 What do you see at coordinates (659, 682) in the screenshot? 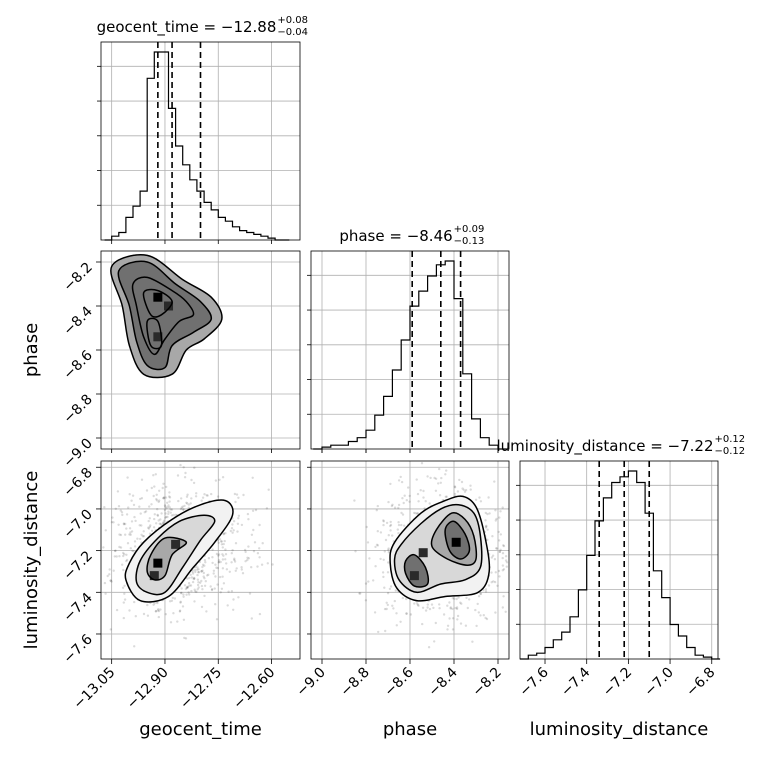
I see `xtick-label-luminosity_distance-3: −7.0` at bounding box center [659, 682].